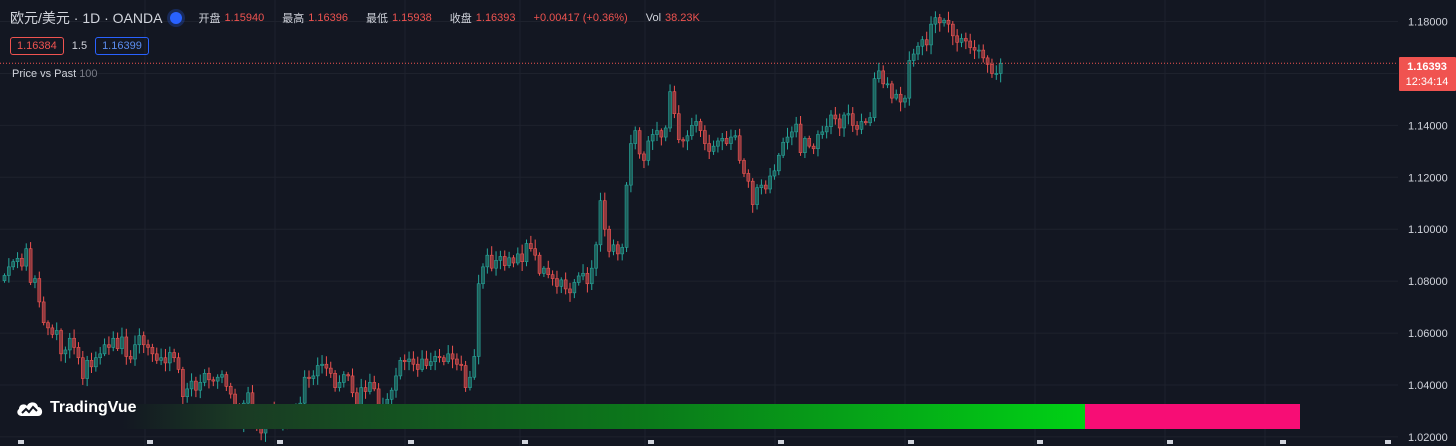 The width and height of the screenshot is (1456, 446). Describe the element at coordinates (86, 18) in the screenshot. I see `symbol-title: 欧元/美元 · 1D · OANDA` at that location.